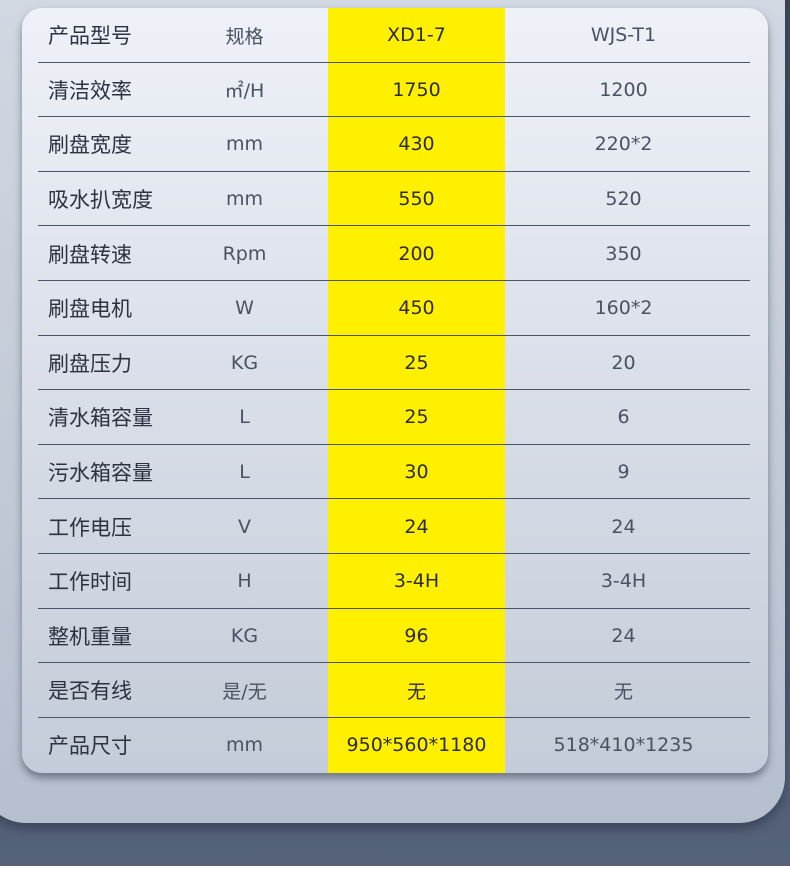 This screenshot has height=869, width=790. I want to click on unit: 规格, so click(244, 36).